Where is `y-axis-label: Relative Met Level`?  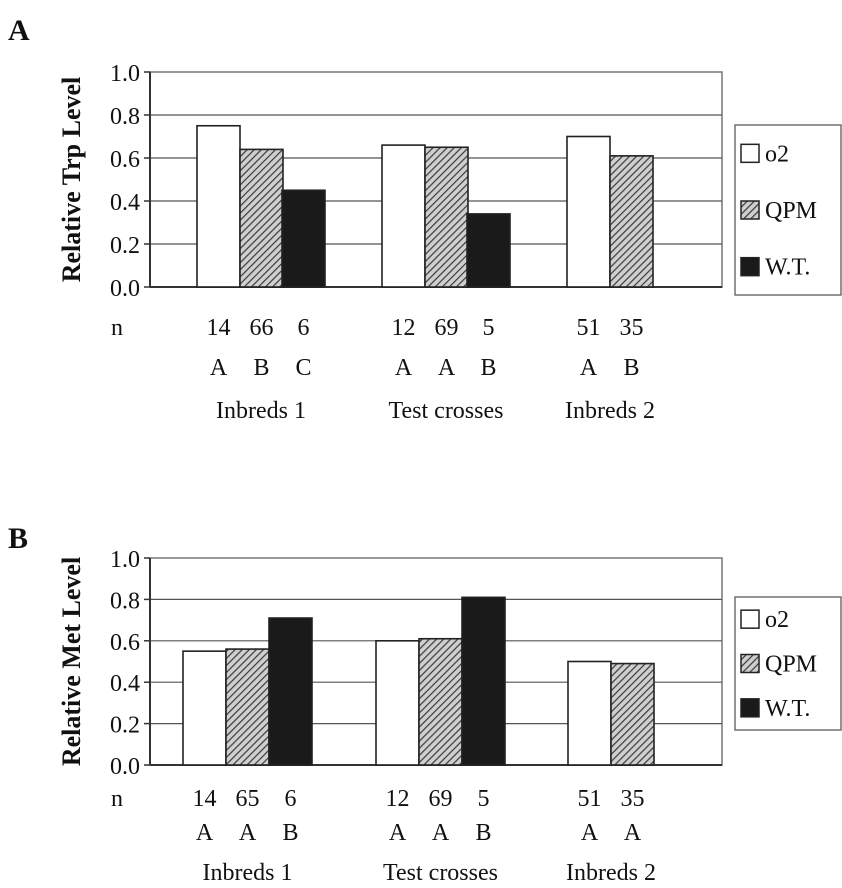
y-axis-label: Relative Met Level is located at coordinates (71, 661).